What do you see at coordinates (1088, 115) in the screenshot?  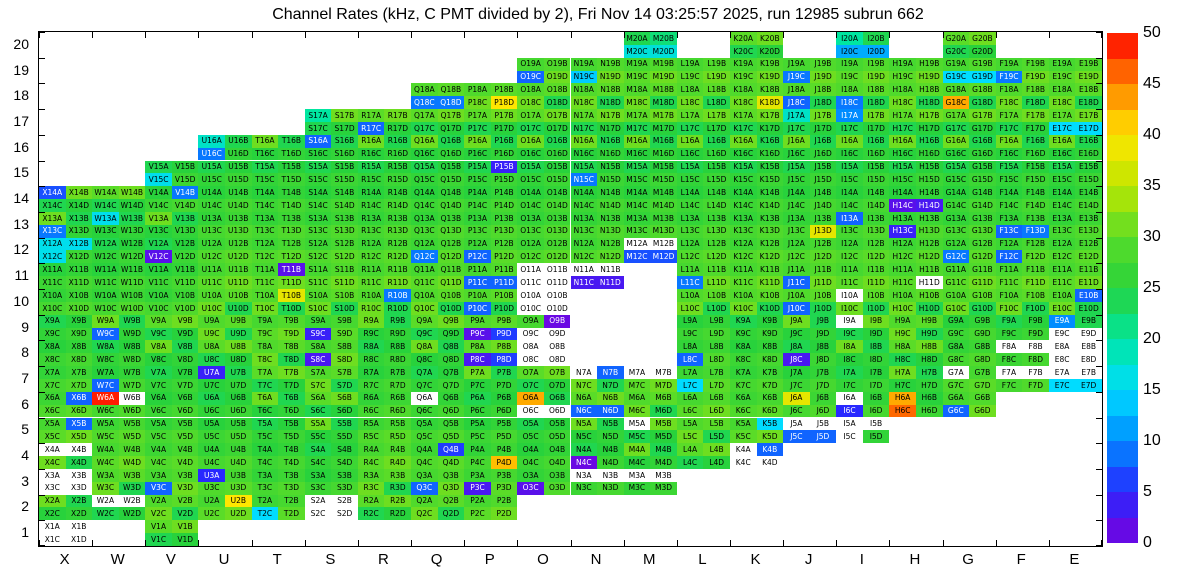 I see `channel-cell: E17B` at bounding box center [1088, 115].